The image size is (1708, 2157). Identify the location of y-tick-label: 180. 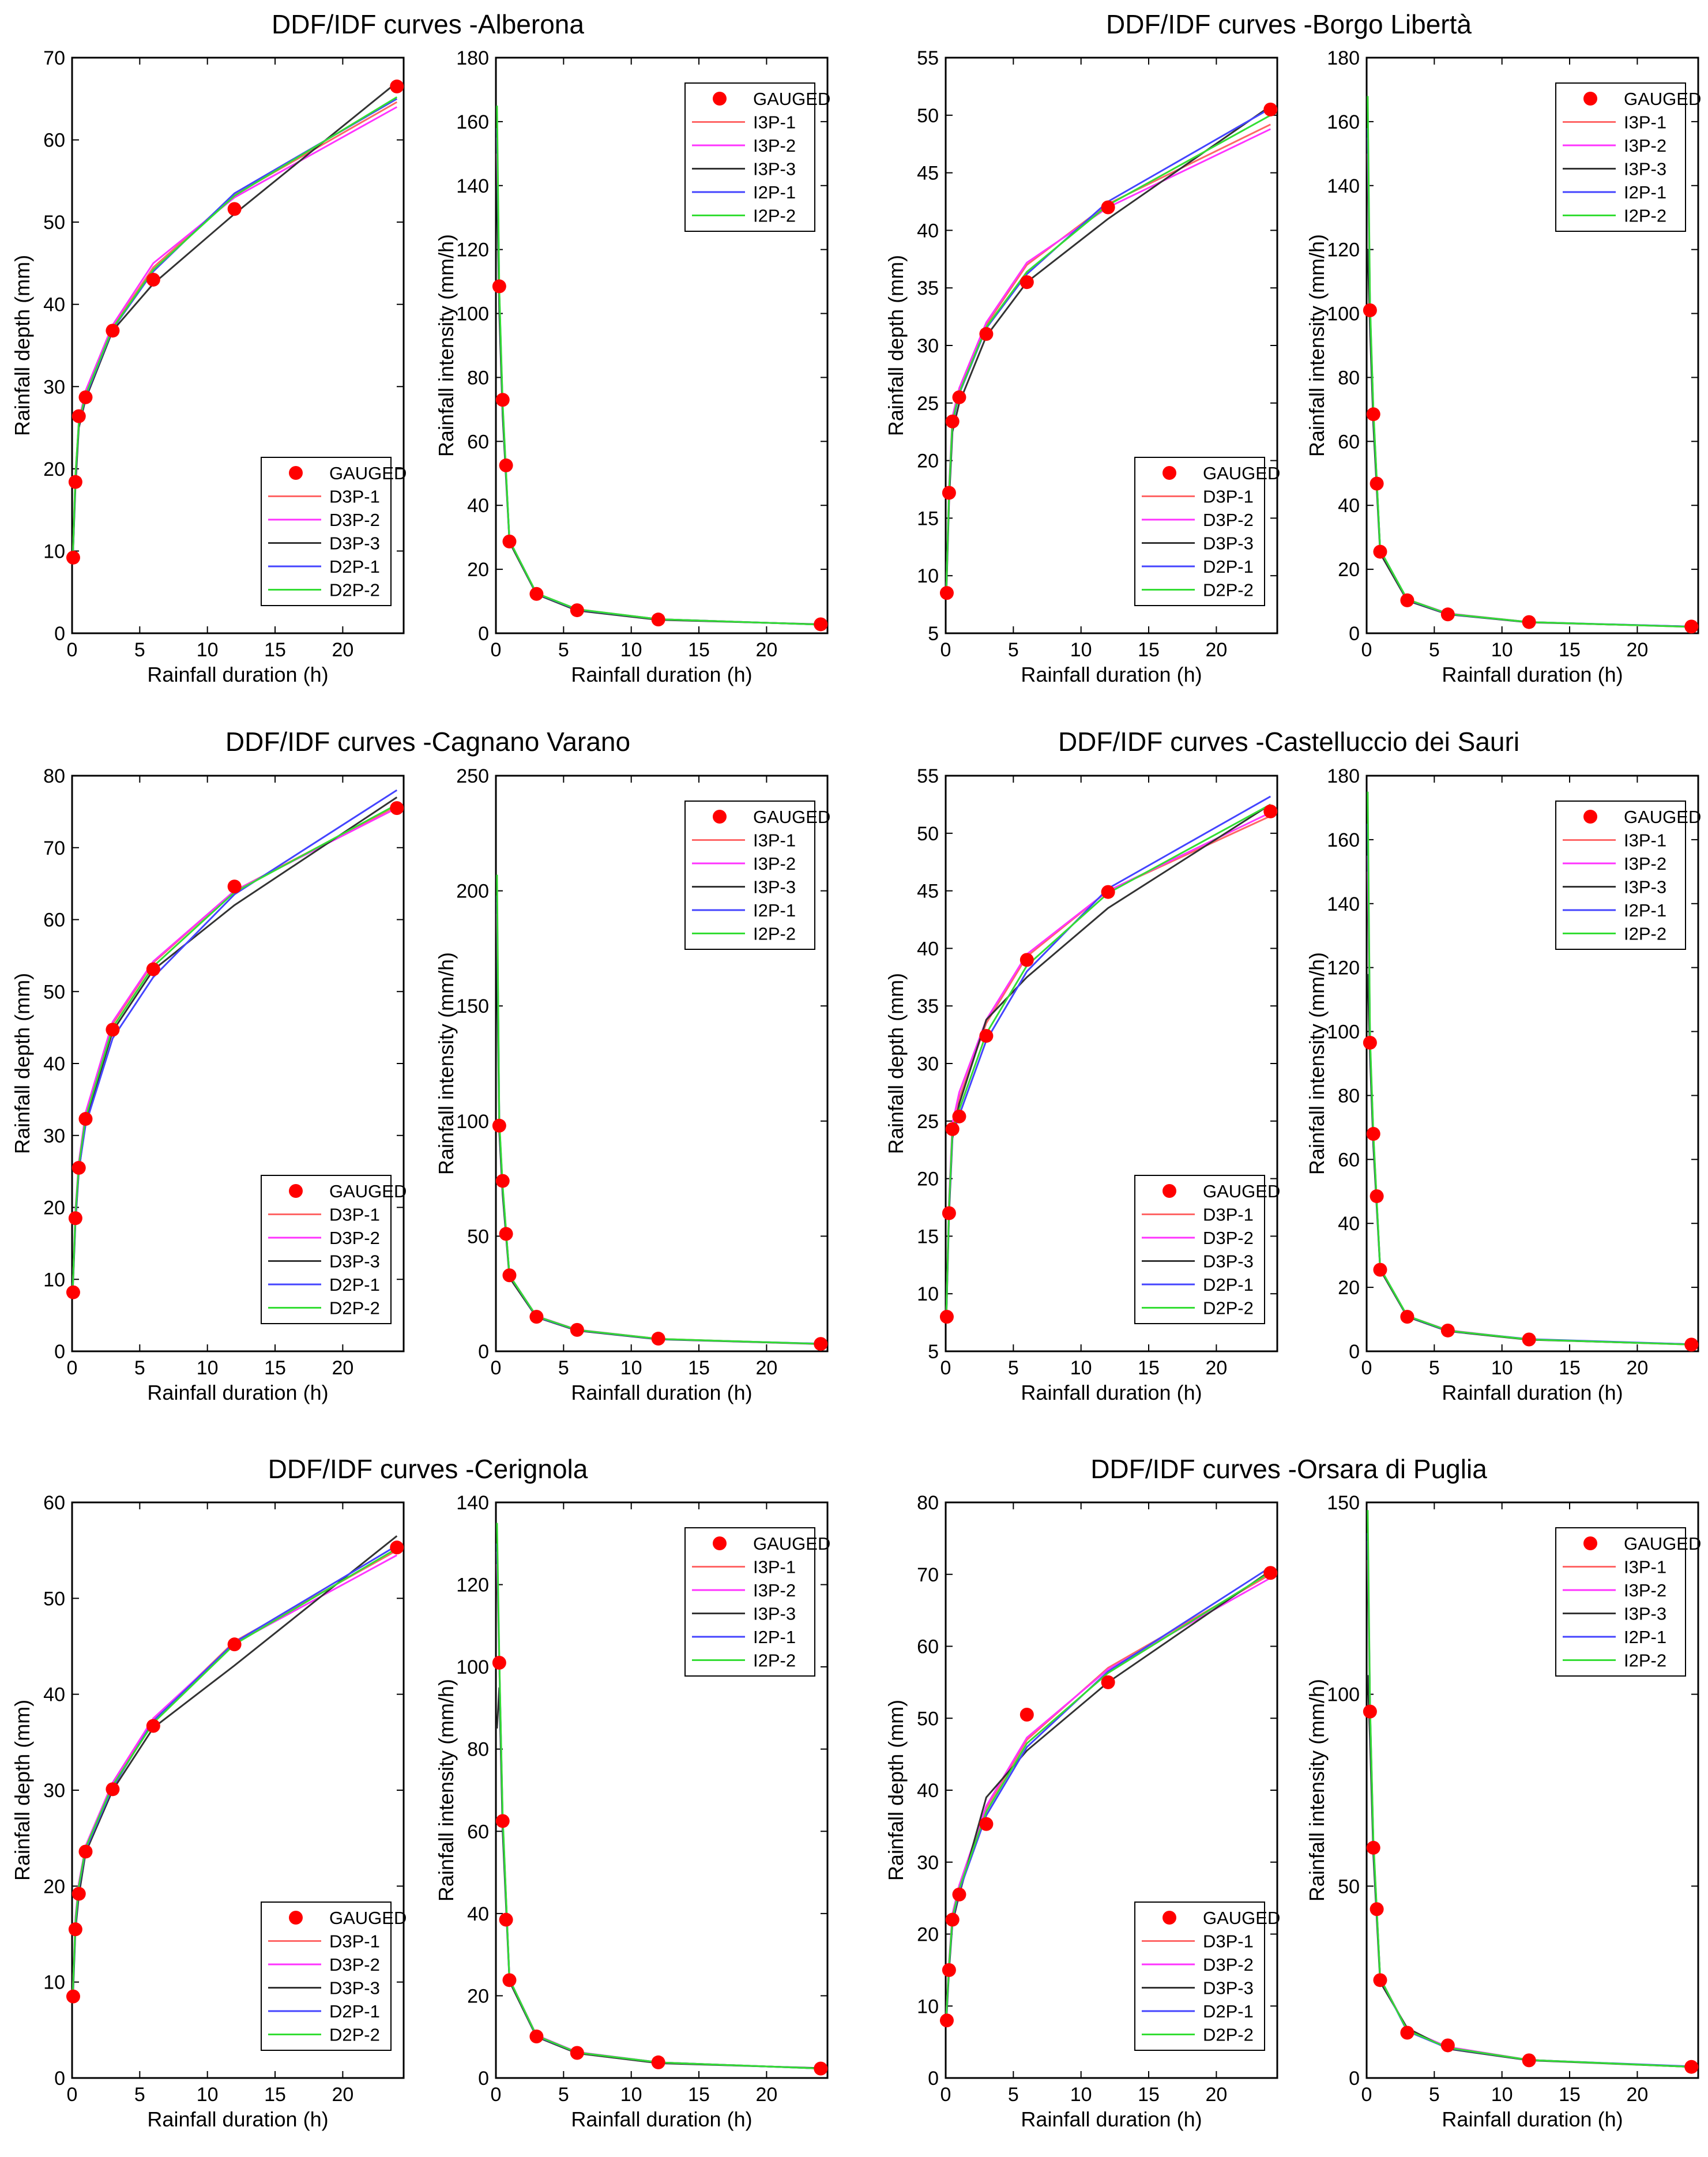
(472, 58).